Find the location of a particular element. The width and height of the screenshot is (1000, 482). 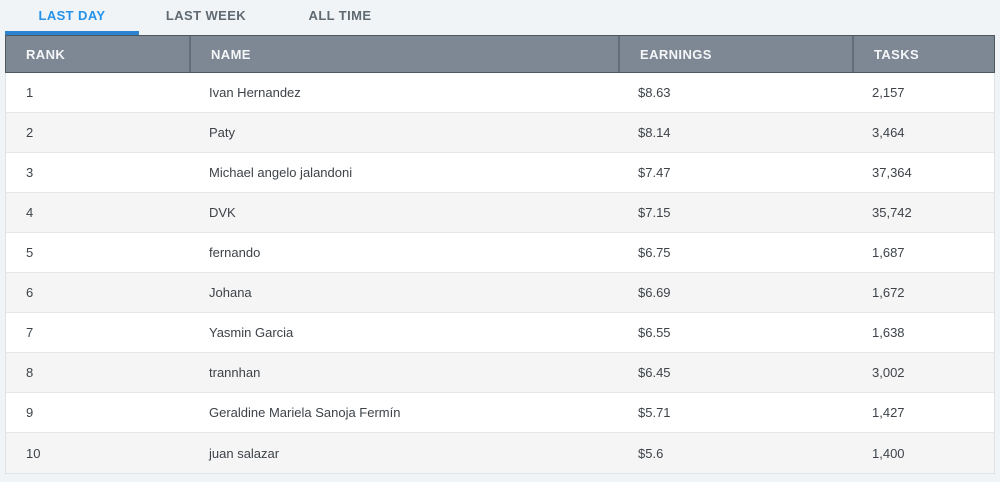

cell-tasks: 3,464 is located at coordinates (888, 132).